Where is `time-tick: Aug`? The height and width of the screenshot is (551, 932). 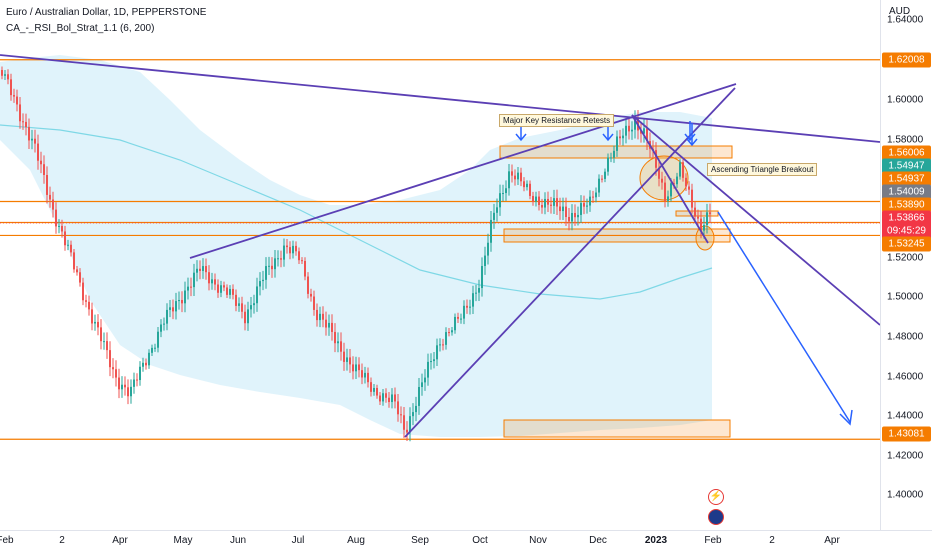
time-tick: Aug is located at coordinates (356, 540).